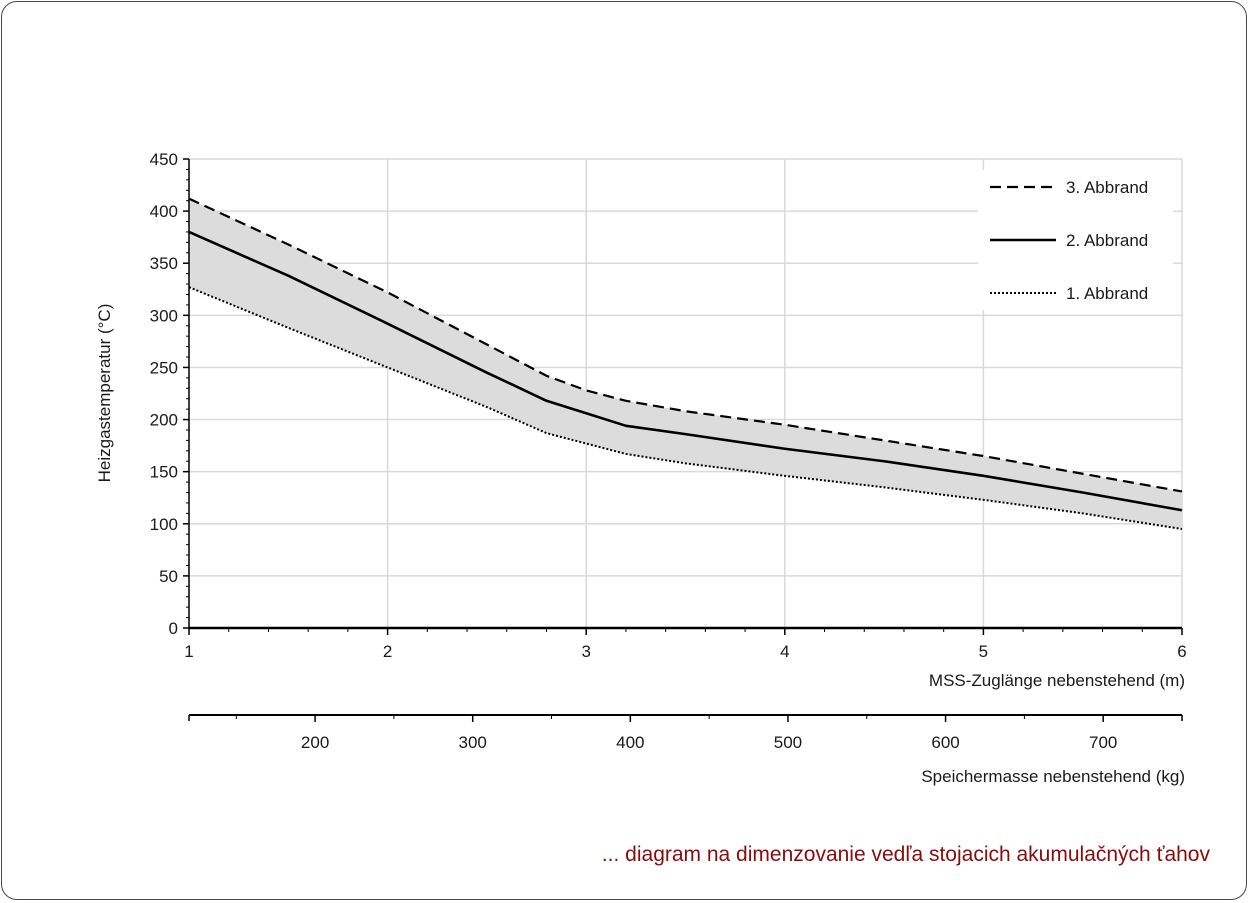 This screenshot has height=903, width=1250. I want to click on y-tick-label: 450, so click(164, 159).